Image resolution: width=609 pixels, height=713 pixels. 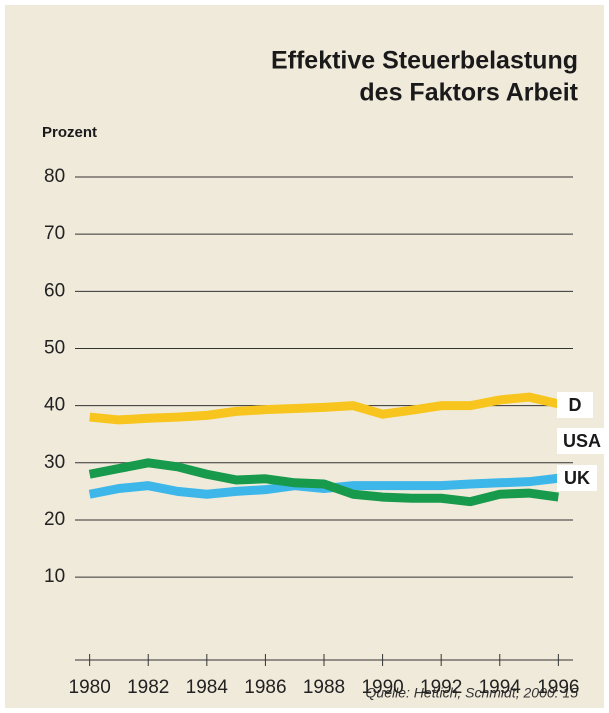 What do you see at coordinates (558, 687) in the screenshot?
I see `x-tick-label: 1996` at bounding box center [558, 687].